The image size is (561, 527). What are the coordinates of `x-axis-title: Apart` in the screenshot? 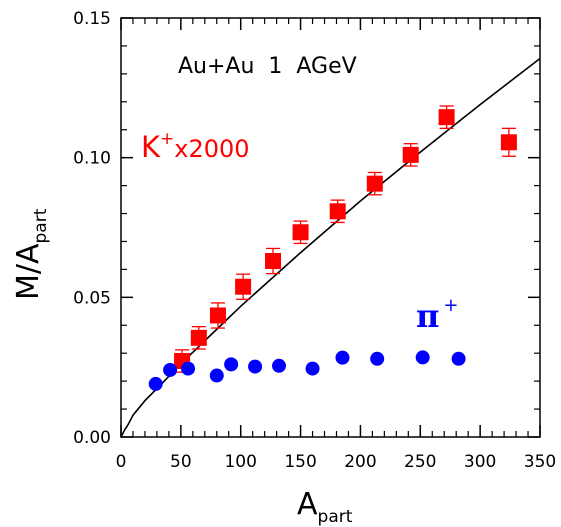 It's located at (325, 507).